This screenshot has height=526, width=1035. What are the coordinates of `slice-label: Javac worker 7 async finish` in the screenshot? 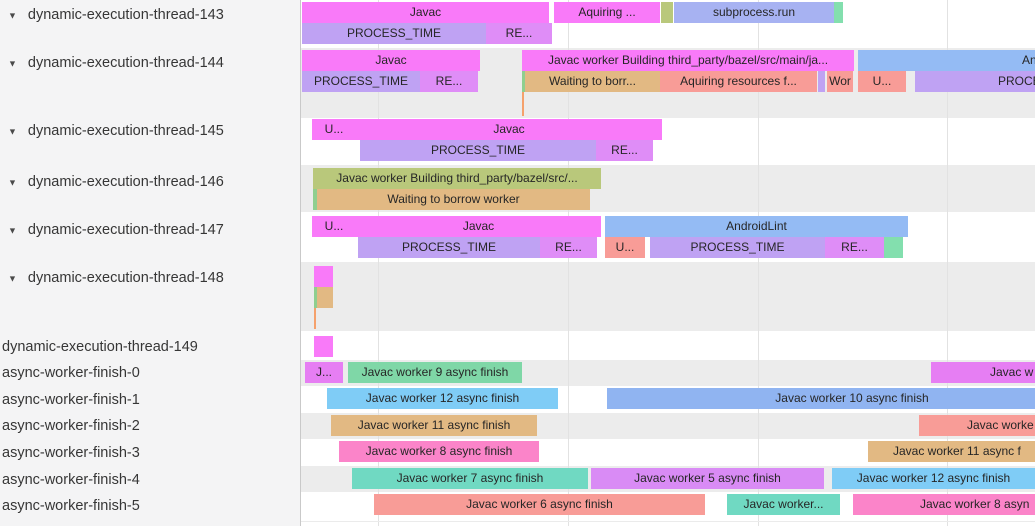 It's located at (470, 478).